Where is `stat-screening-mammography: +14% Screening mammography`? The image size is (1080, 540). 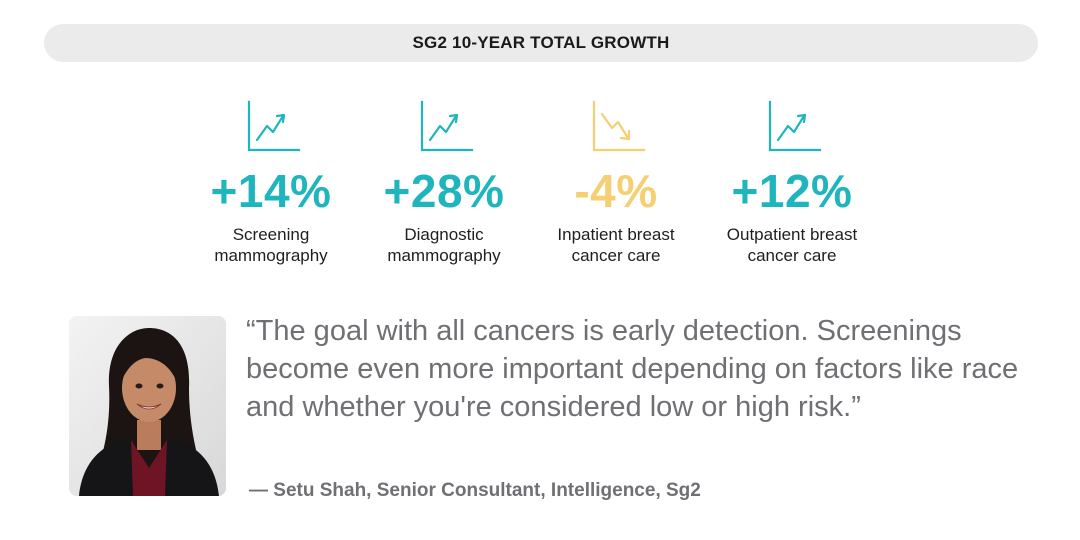 stat-screening-mammography: +14% Screening mammography is located at coordinates (271, 181).